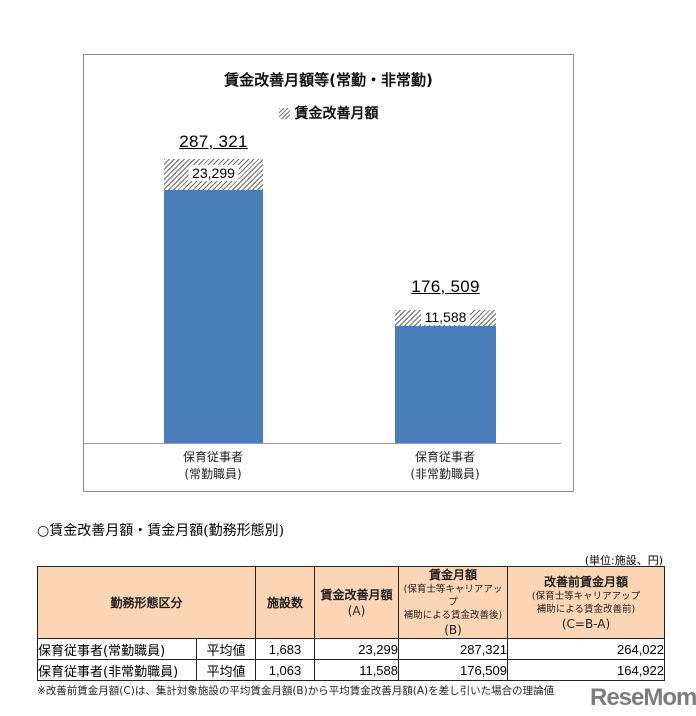 This screenshot has width=696, height=716. What do you see at coordinates (356, 594) in the screenshot?
I see `header-a-main: 賃金改善月額` at bounding box center [356, 594].